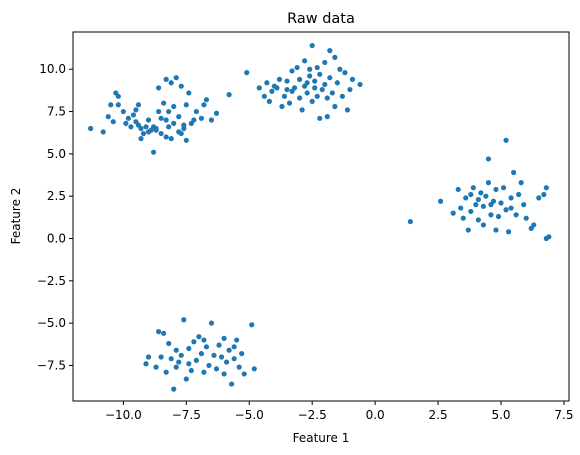  I want to click on y-tick-label: −2.5, so click(51, 281).